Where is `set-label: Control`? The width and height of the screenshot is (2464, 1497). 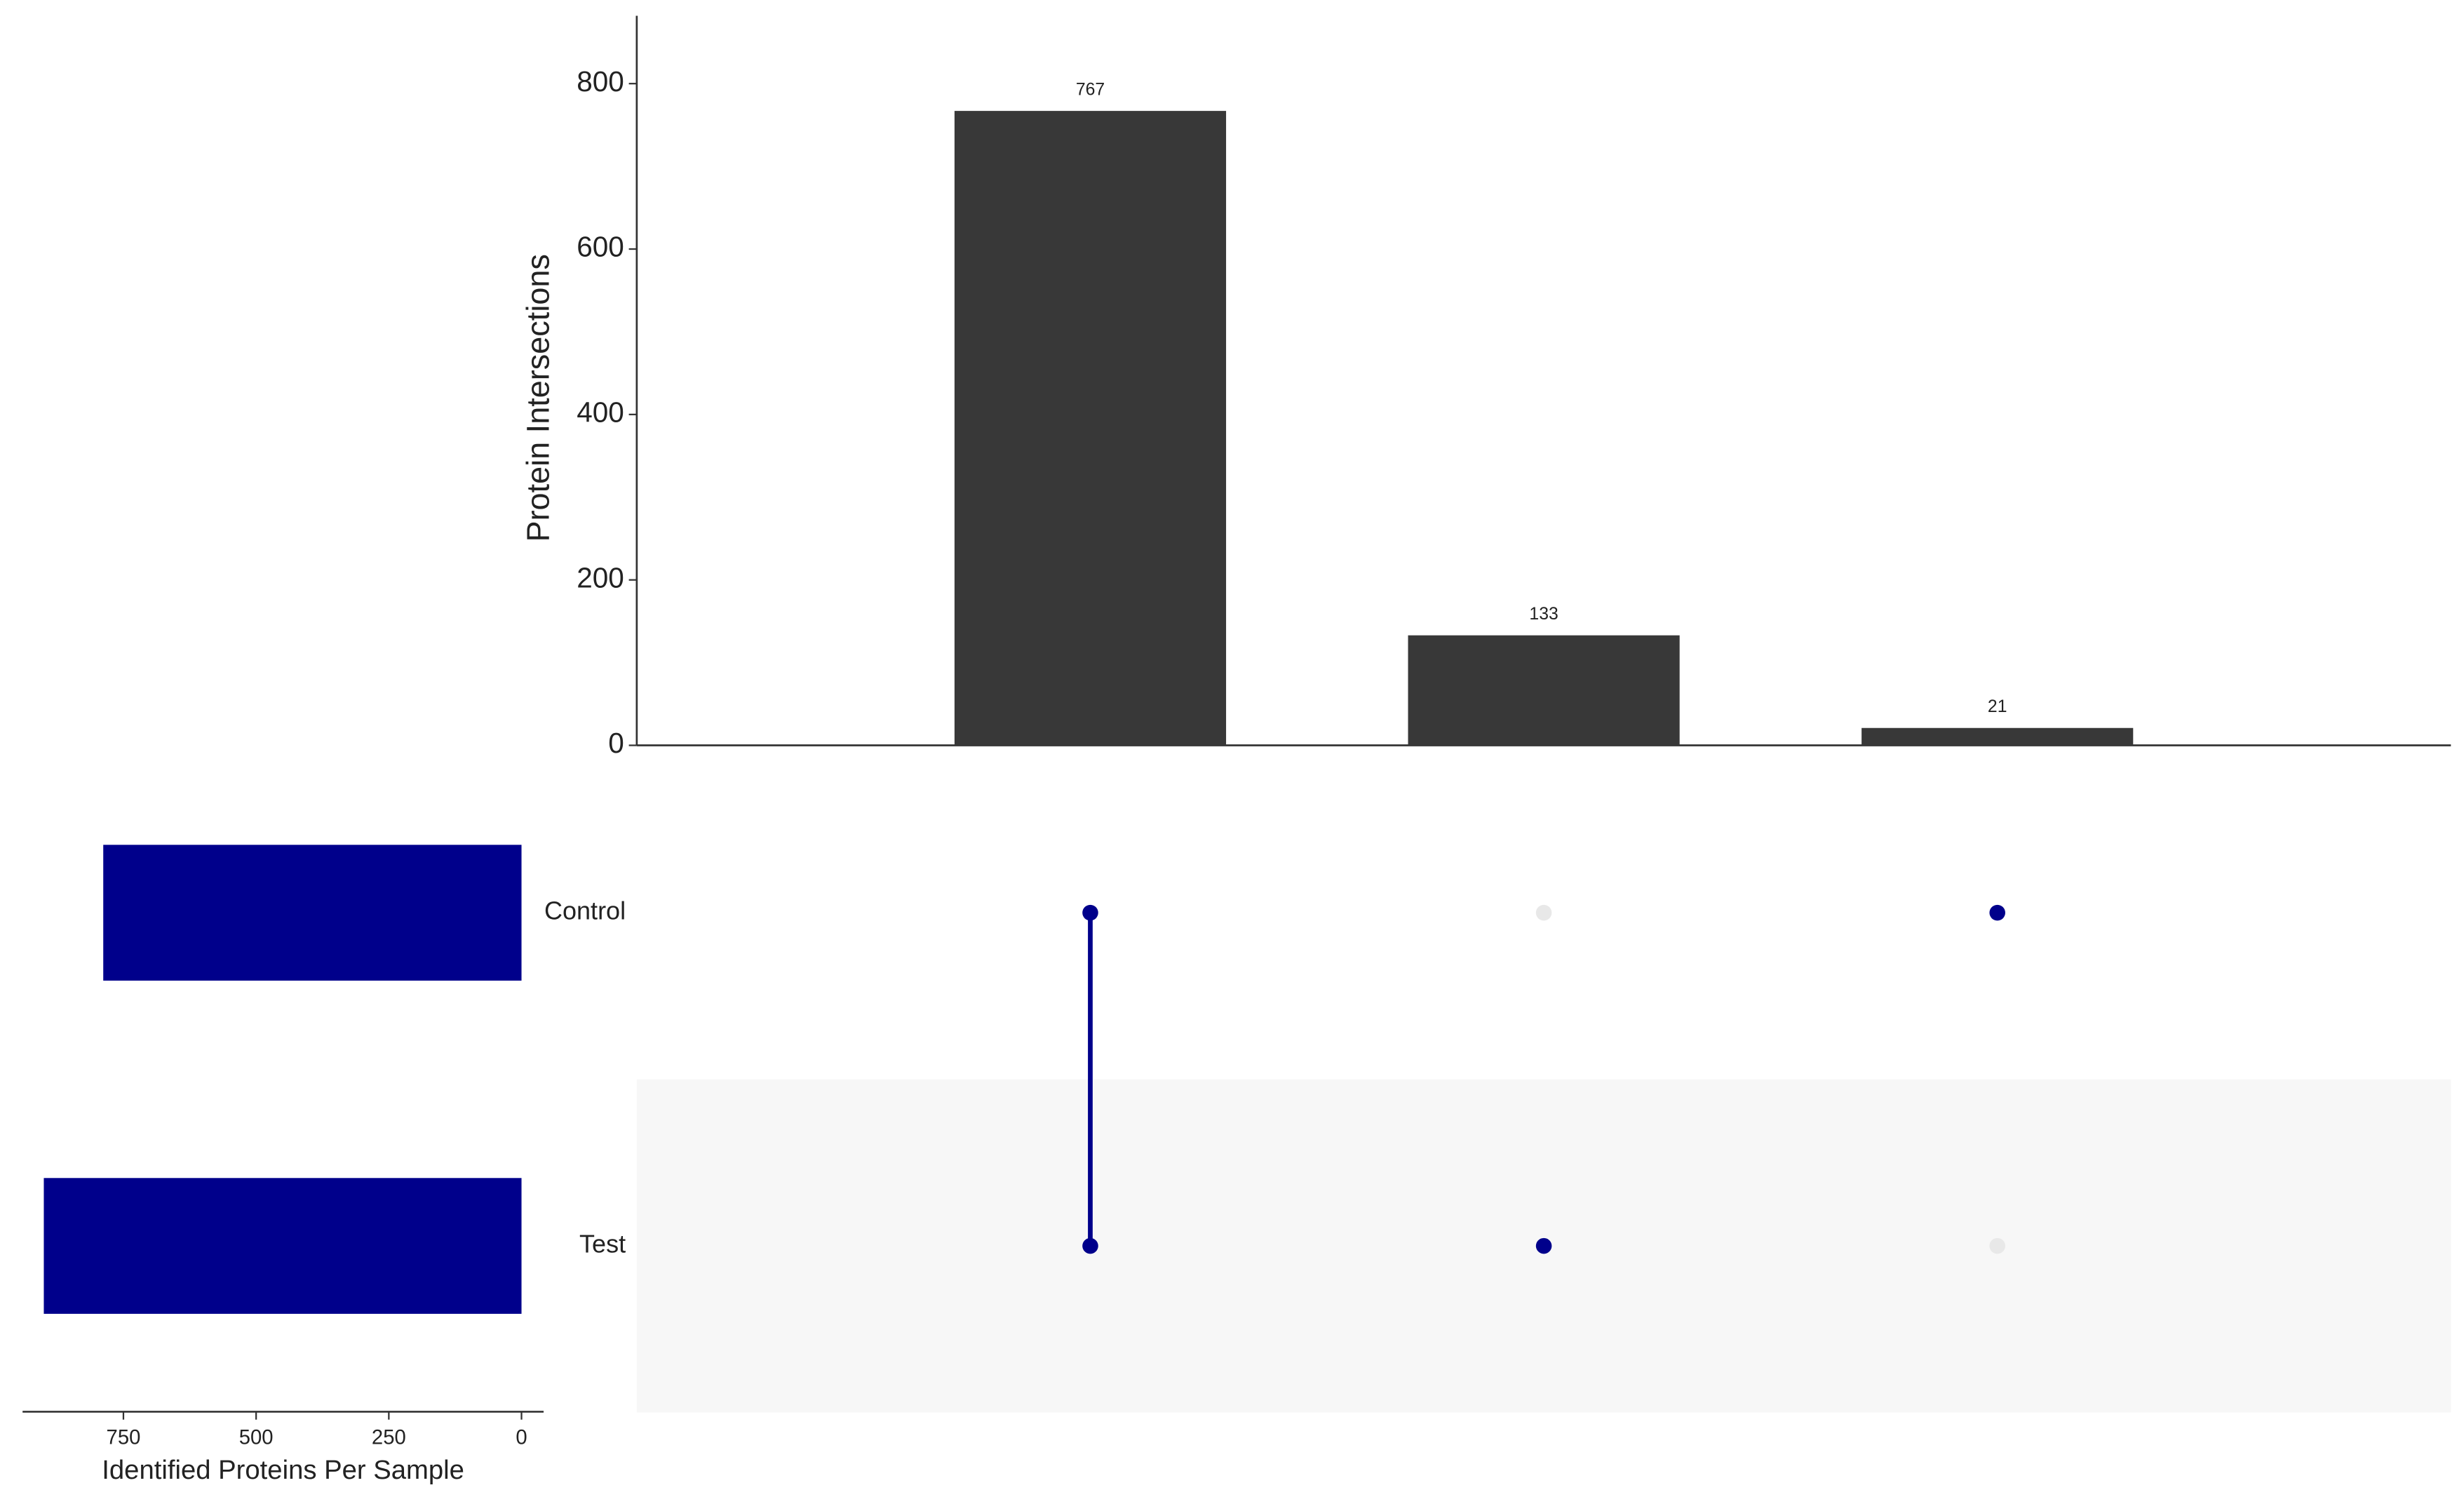
set-label: Control is located at coordinates (585, 911).